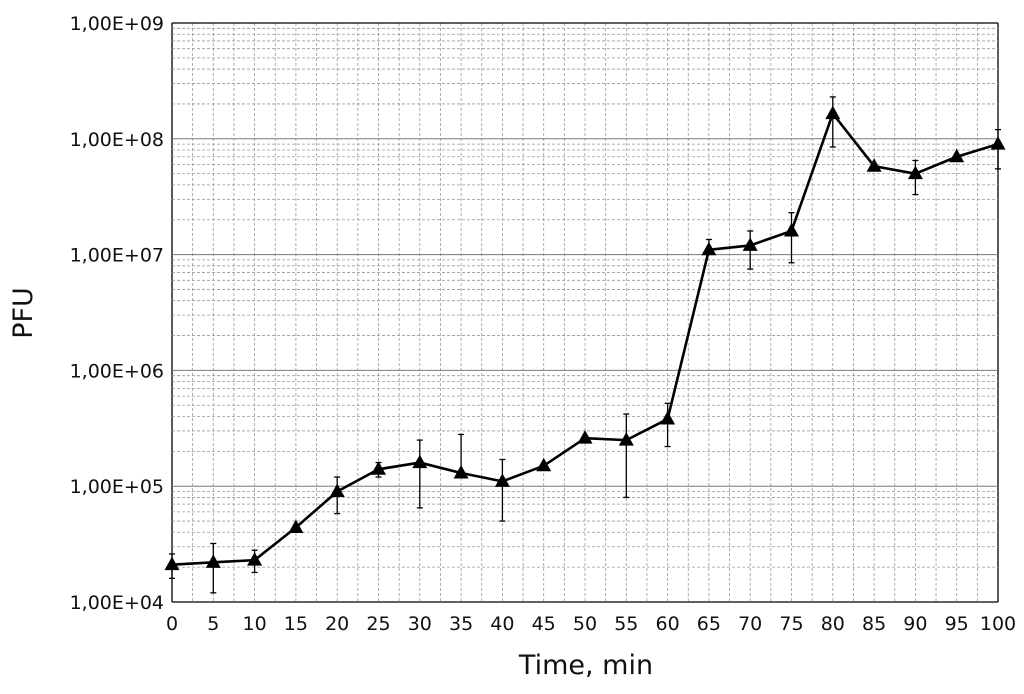 This screenshot has width=1024, height=694. What do you see at coordinates (117, 140) in the screenshot?
I see `y-tick-label: 1,00E+08` at bounding box center [117, 140].